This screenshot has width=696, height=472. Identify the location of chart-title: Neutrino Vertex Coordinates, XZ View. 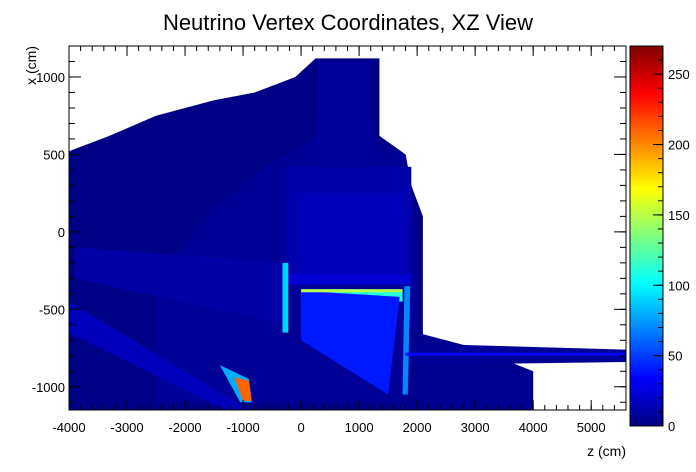
(348, 22).